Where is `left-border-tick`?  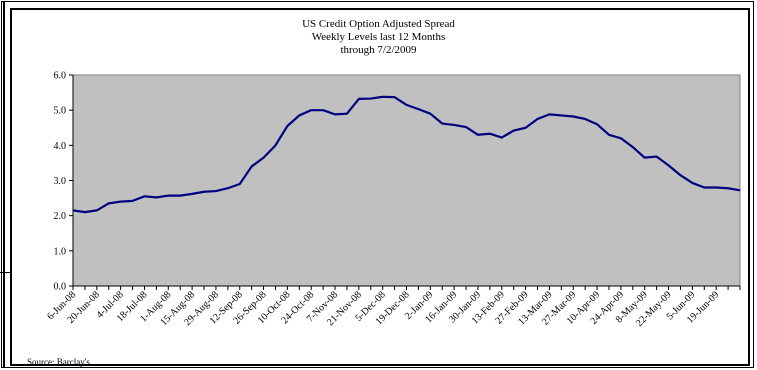 left-border-tick is located at coordinates (5, 272).